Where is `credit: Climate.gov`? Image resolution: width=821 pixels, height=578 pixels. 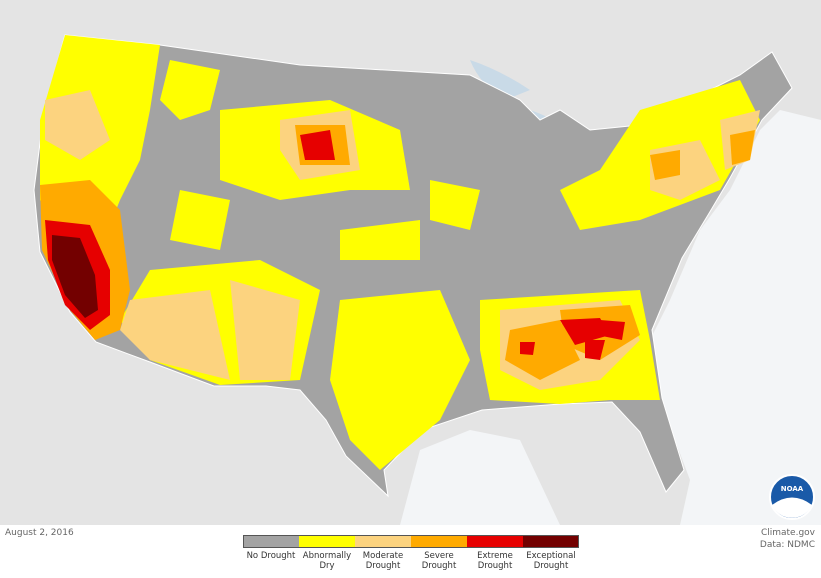
credit: Climate.gov is located at coordinates (787, 533).